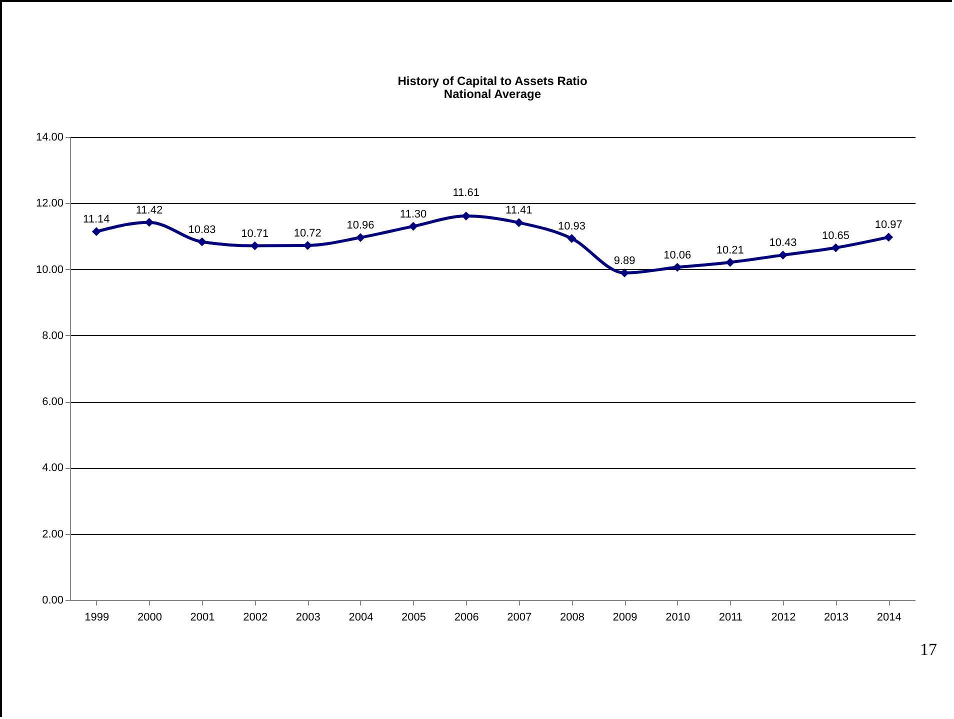 The height and width of the screenshot is (719, 954). I want to click on x-tick-label: 2005, so click(414, 618).